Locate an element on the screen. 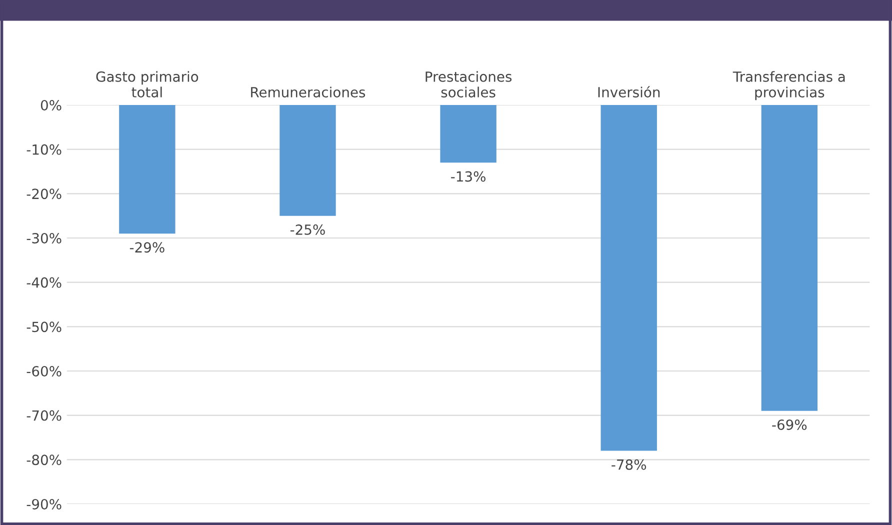  data-label: -69% is located at coordinates (789, 424).